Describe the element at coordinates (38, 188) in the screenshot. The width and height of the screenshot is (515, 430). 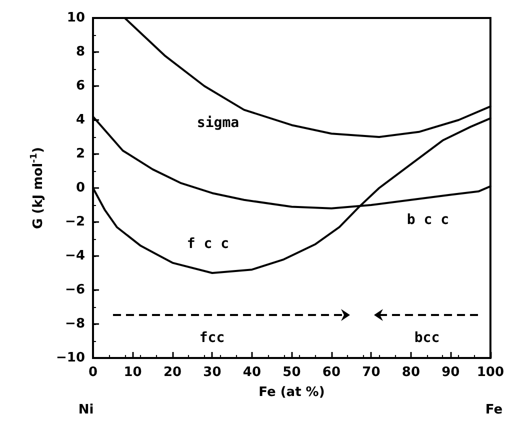
I see `y-axis-title: G (kJ mol-1)` at that location.